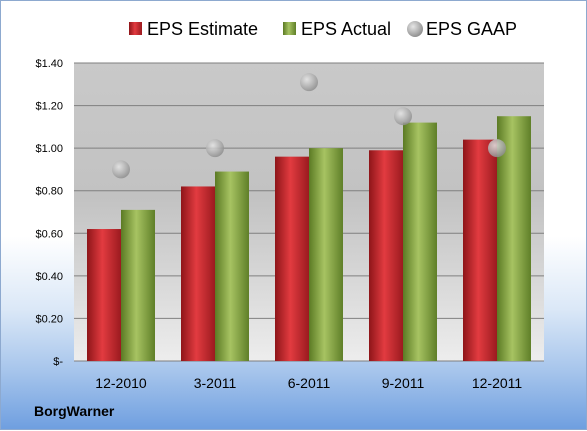 The image size is (587, 431). I want to click on eps-estimate-legend-swatch, so click(135, 28).